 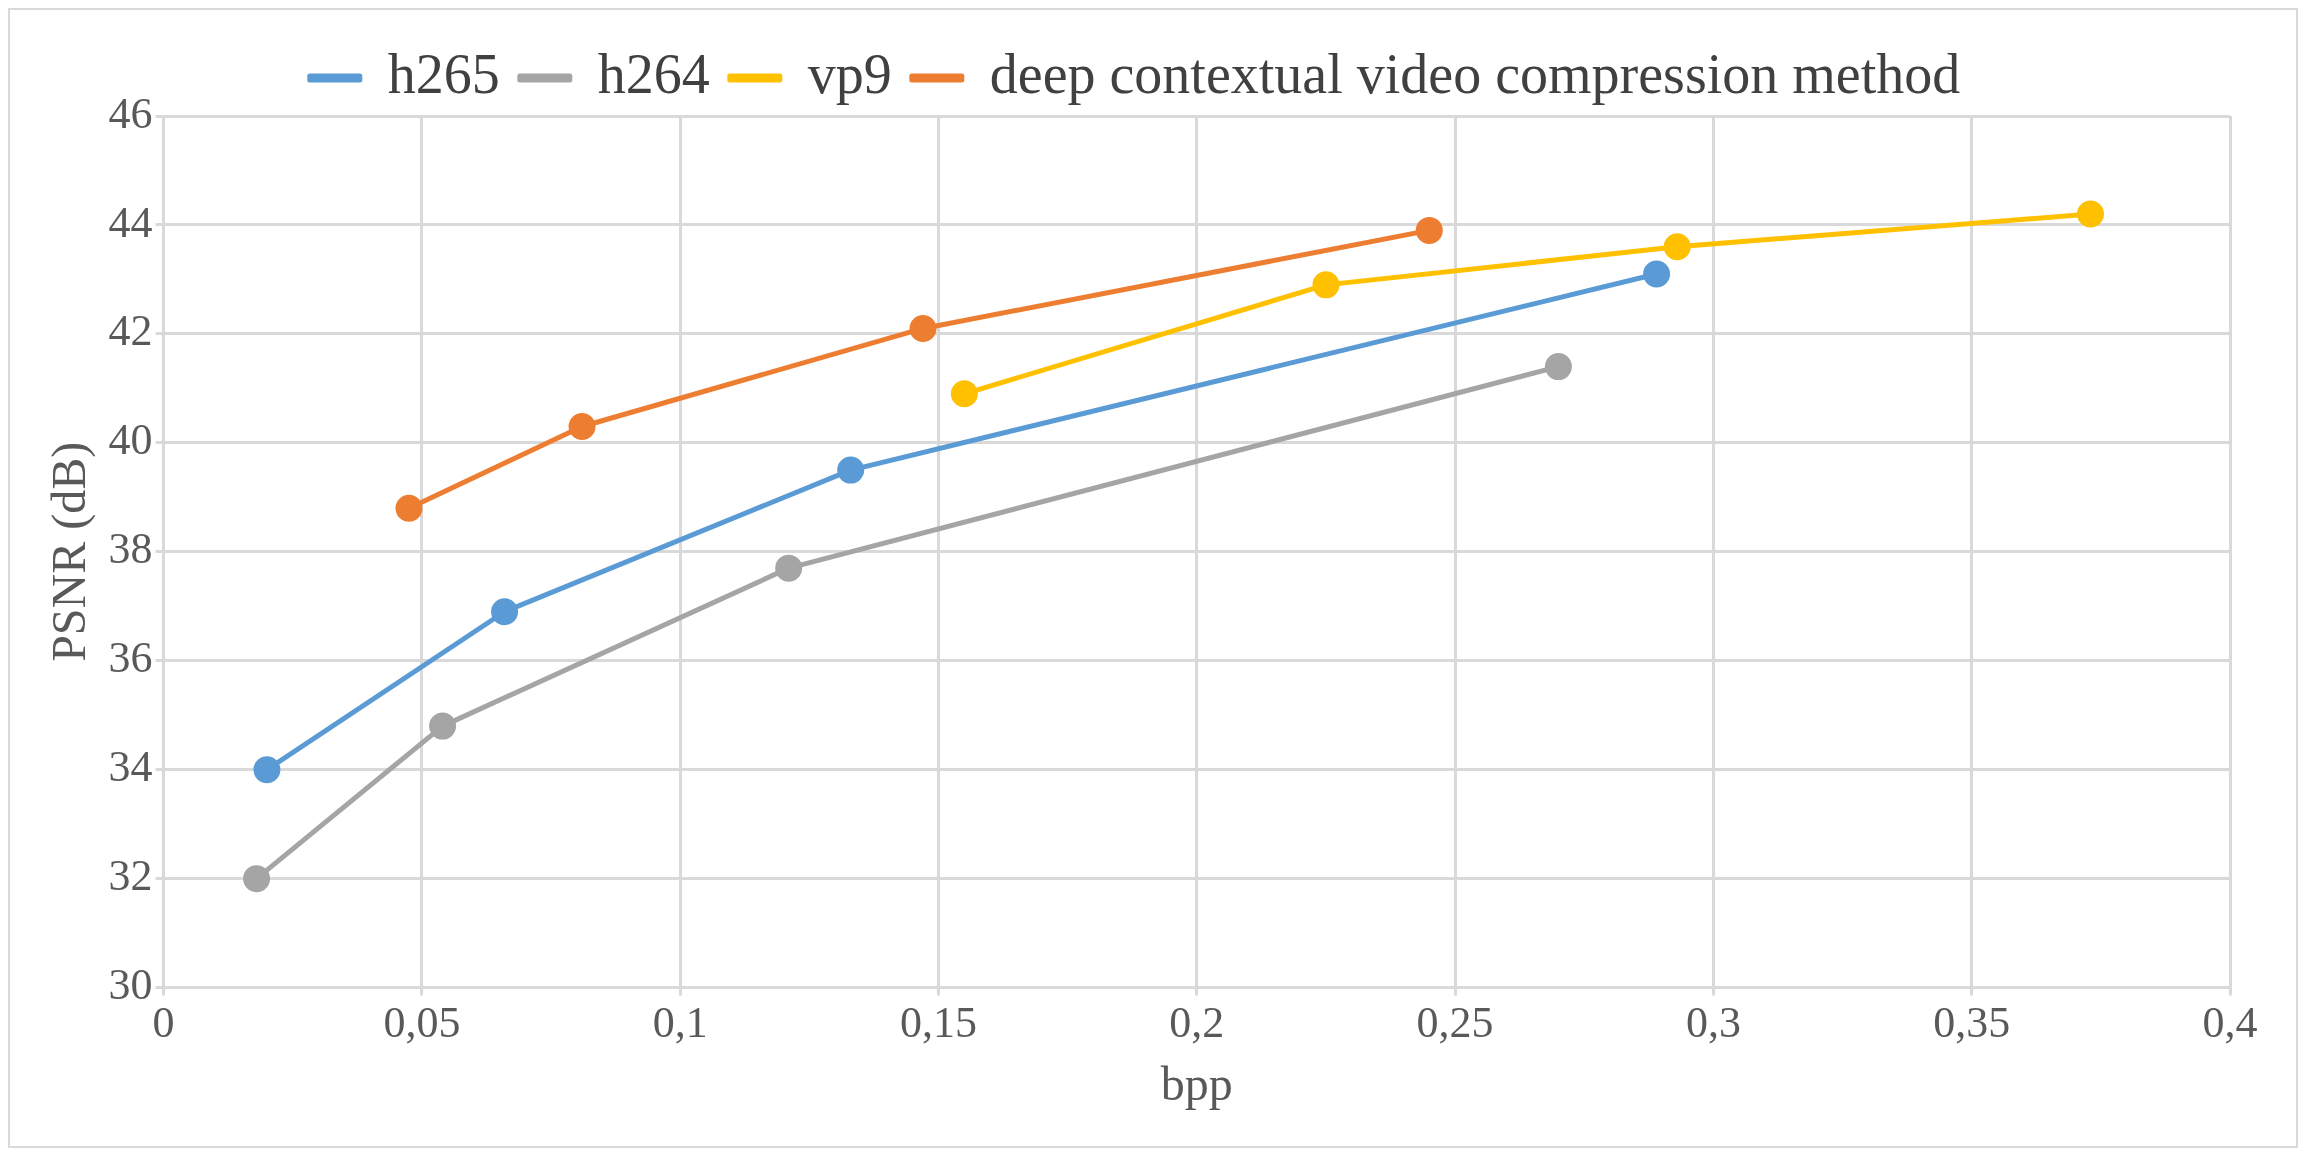 What do you see at coordinates (653, 73) in the screenshot?
I see `legend-label: h264` at bounding box center [653, 73].